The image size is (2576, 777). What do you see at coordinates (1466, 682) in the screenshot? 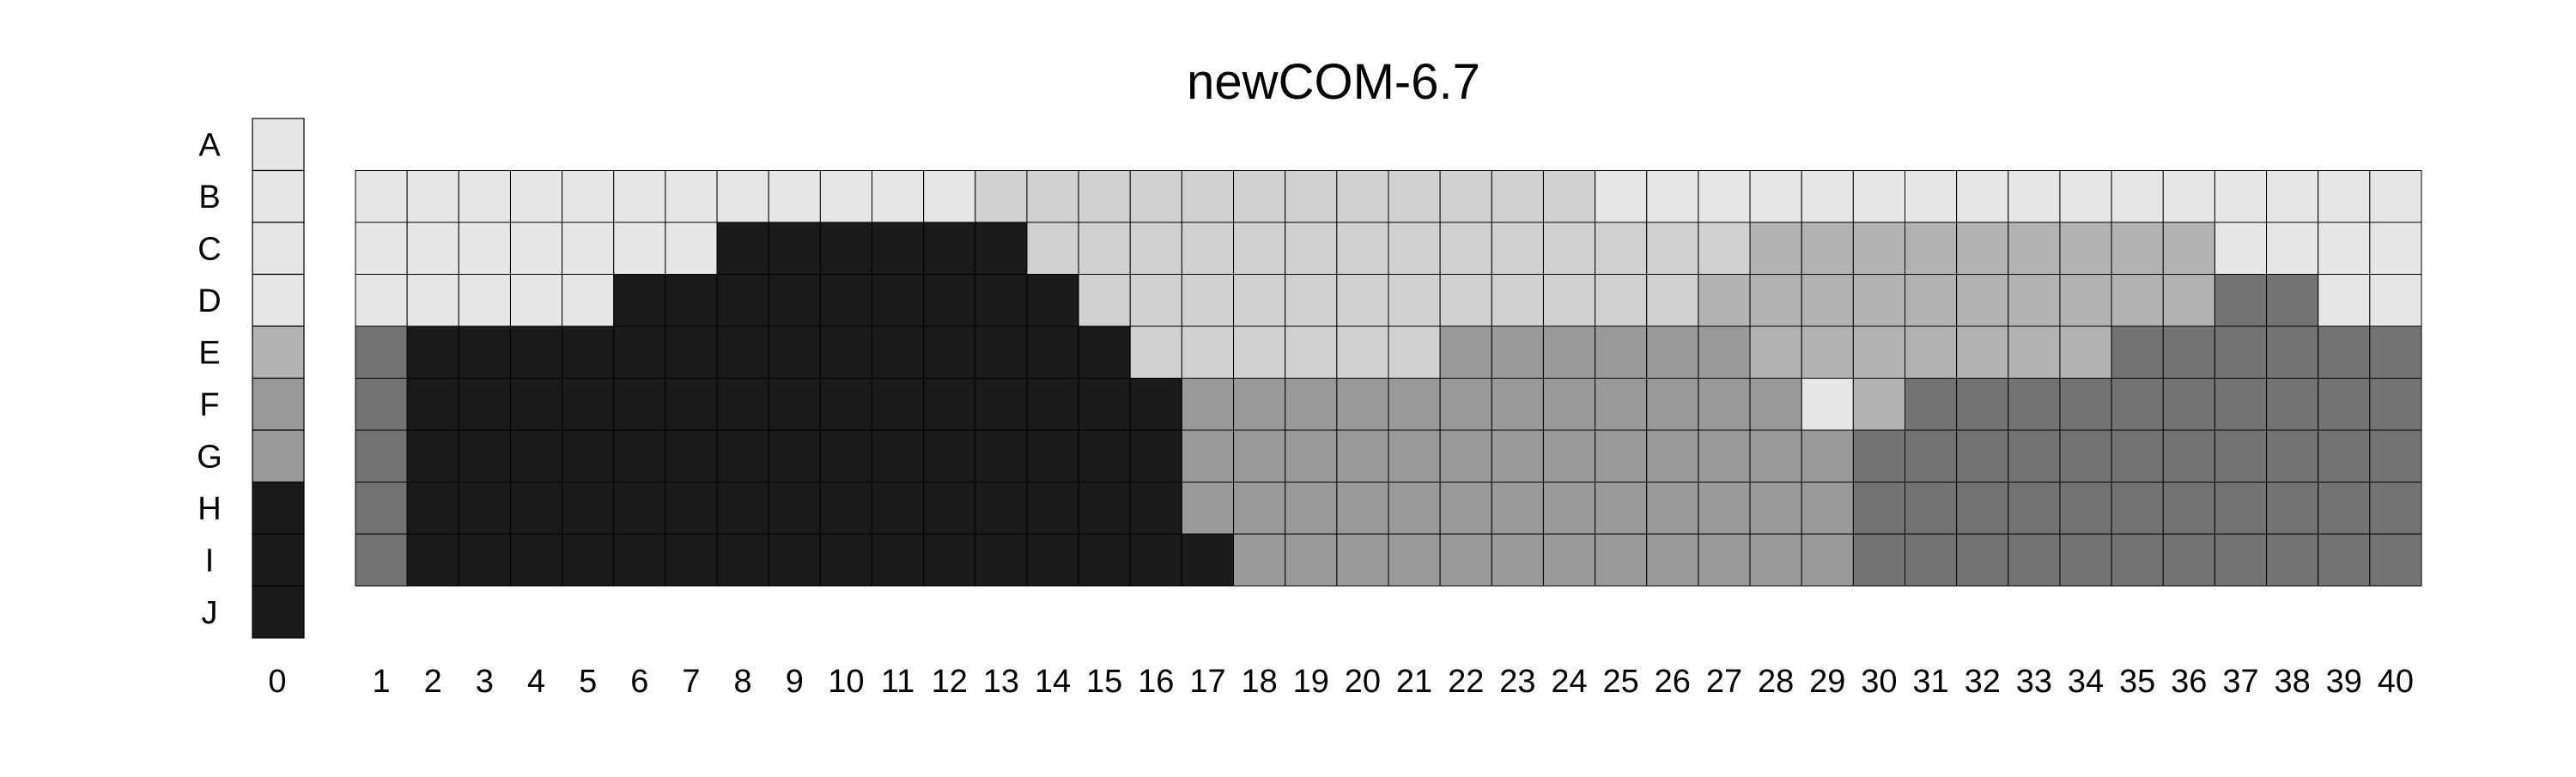
I see `column-label-22: 22` at bounding box center [1466, 682].